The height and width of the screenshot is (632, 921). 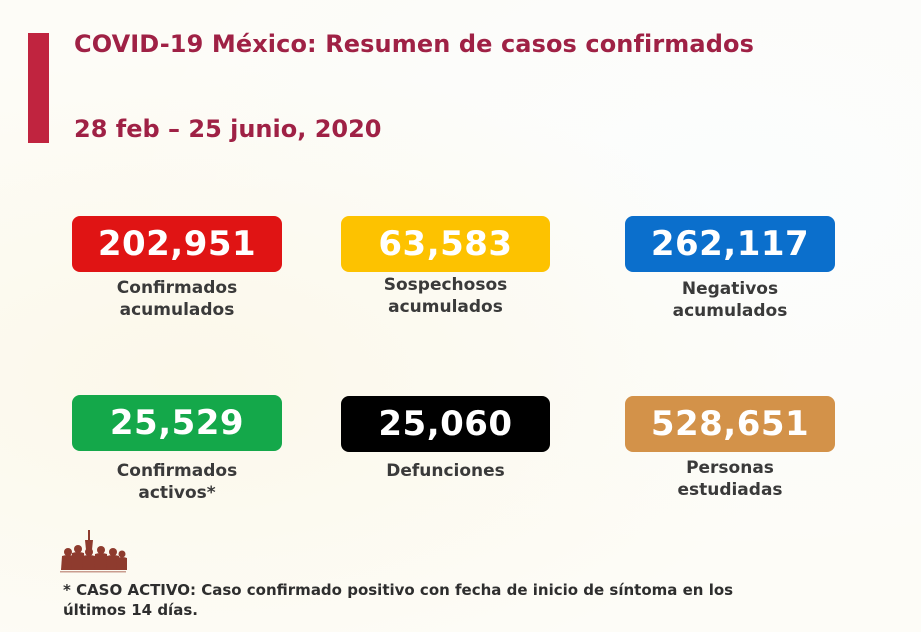 What do you see at coordinates (730, 490) in the screenshot?
I see `stat-label-line2: estudiadas` at bounding box center [730, 490].